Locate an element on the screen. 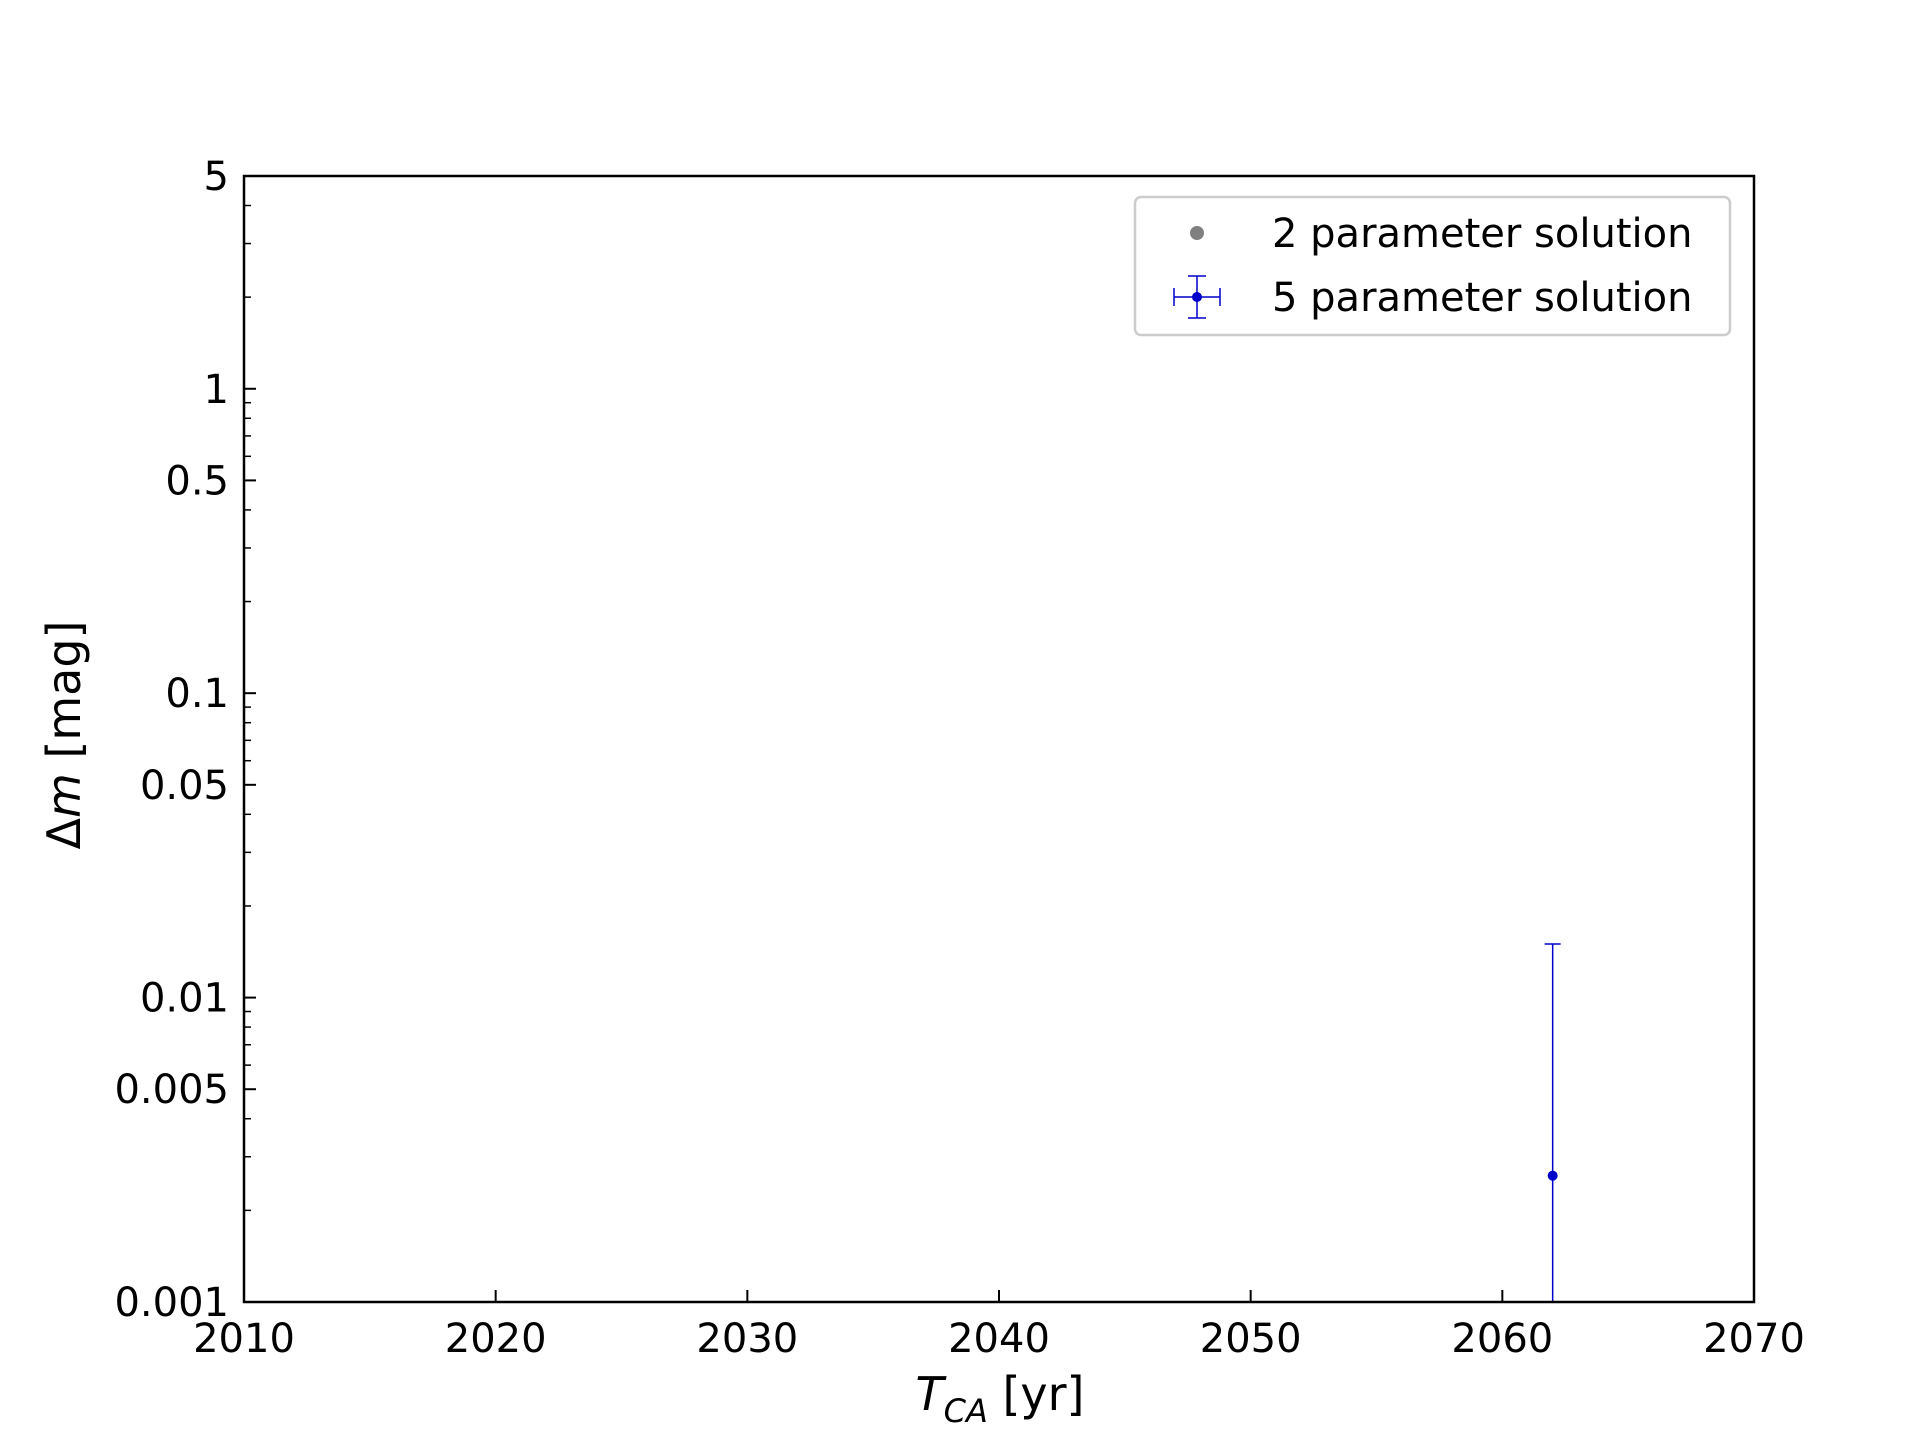  y-tick-label-5: 0.5 is located at coordinates (197, 481).